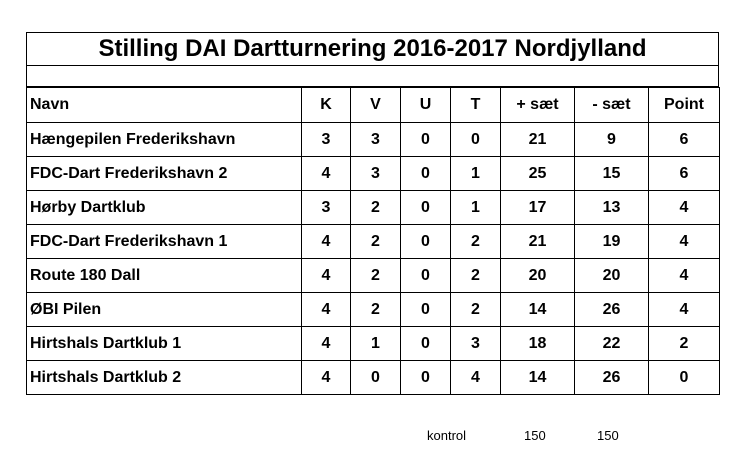 The width and height of the screenshot is (740, 454). Describe the element at coordinates (537, 173) in the screenshot. I see `stat-cell: 25` at that location.